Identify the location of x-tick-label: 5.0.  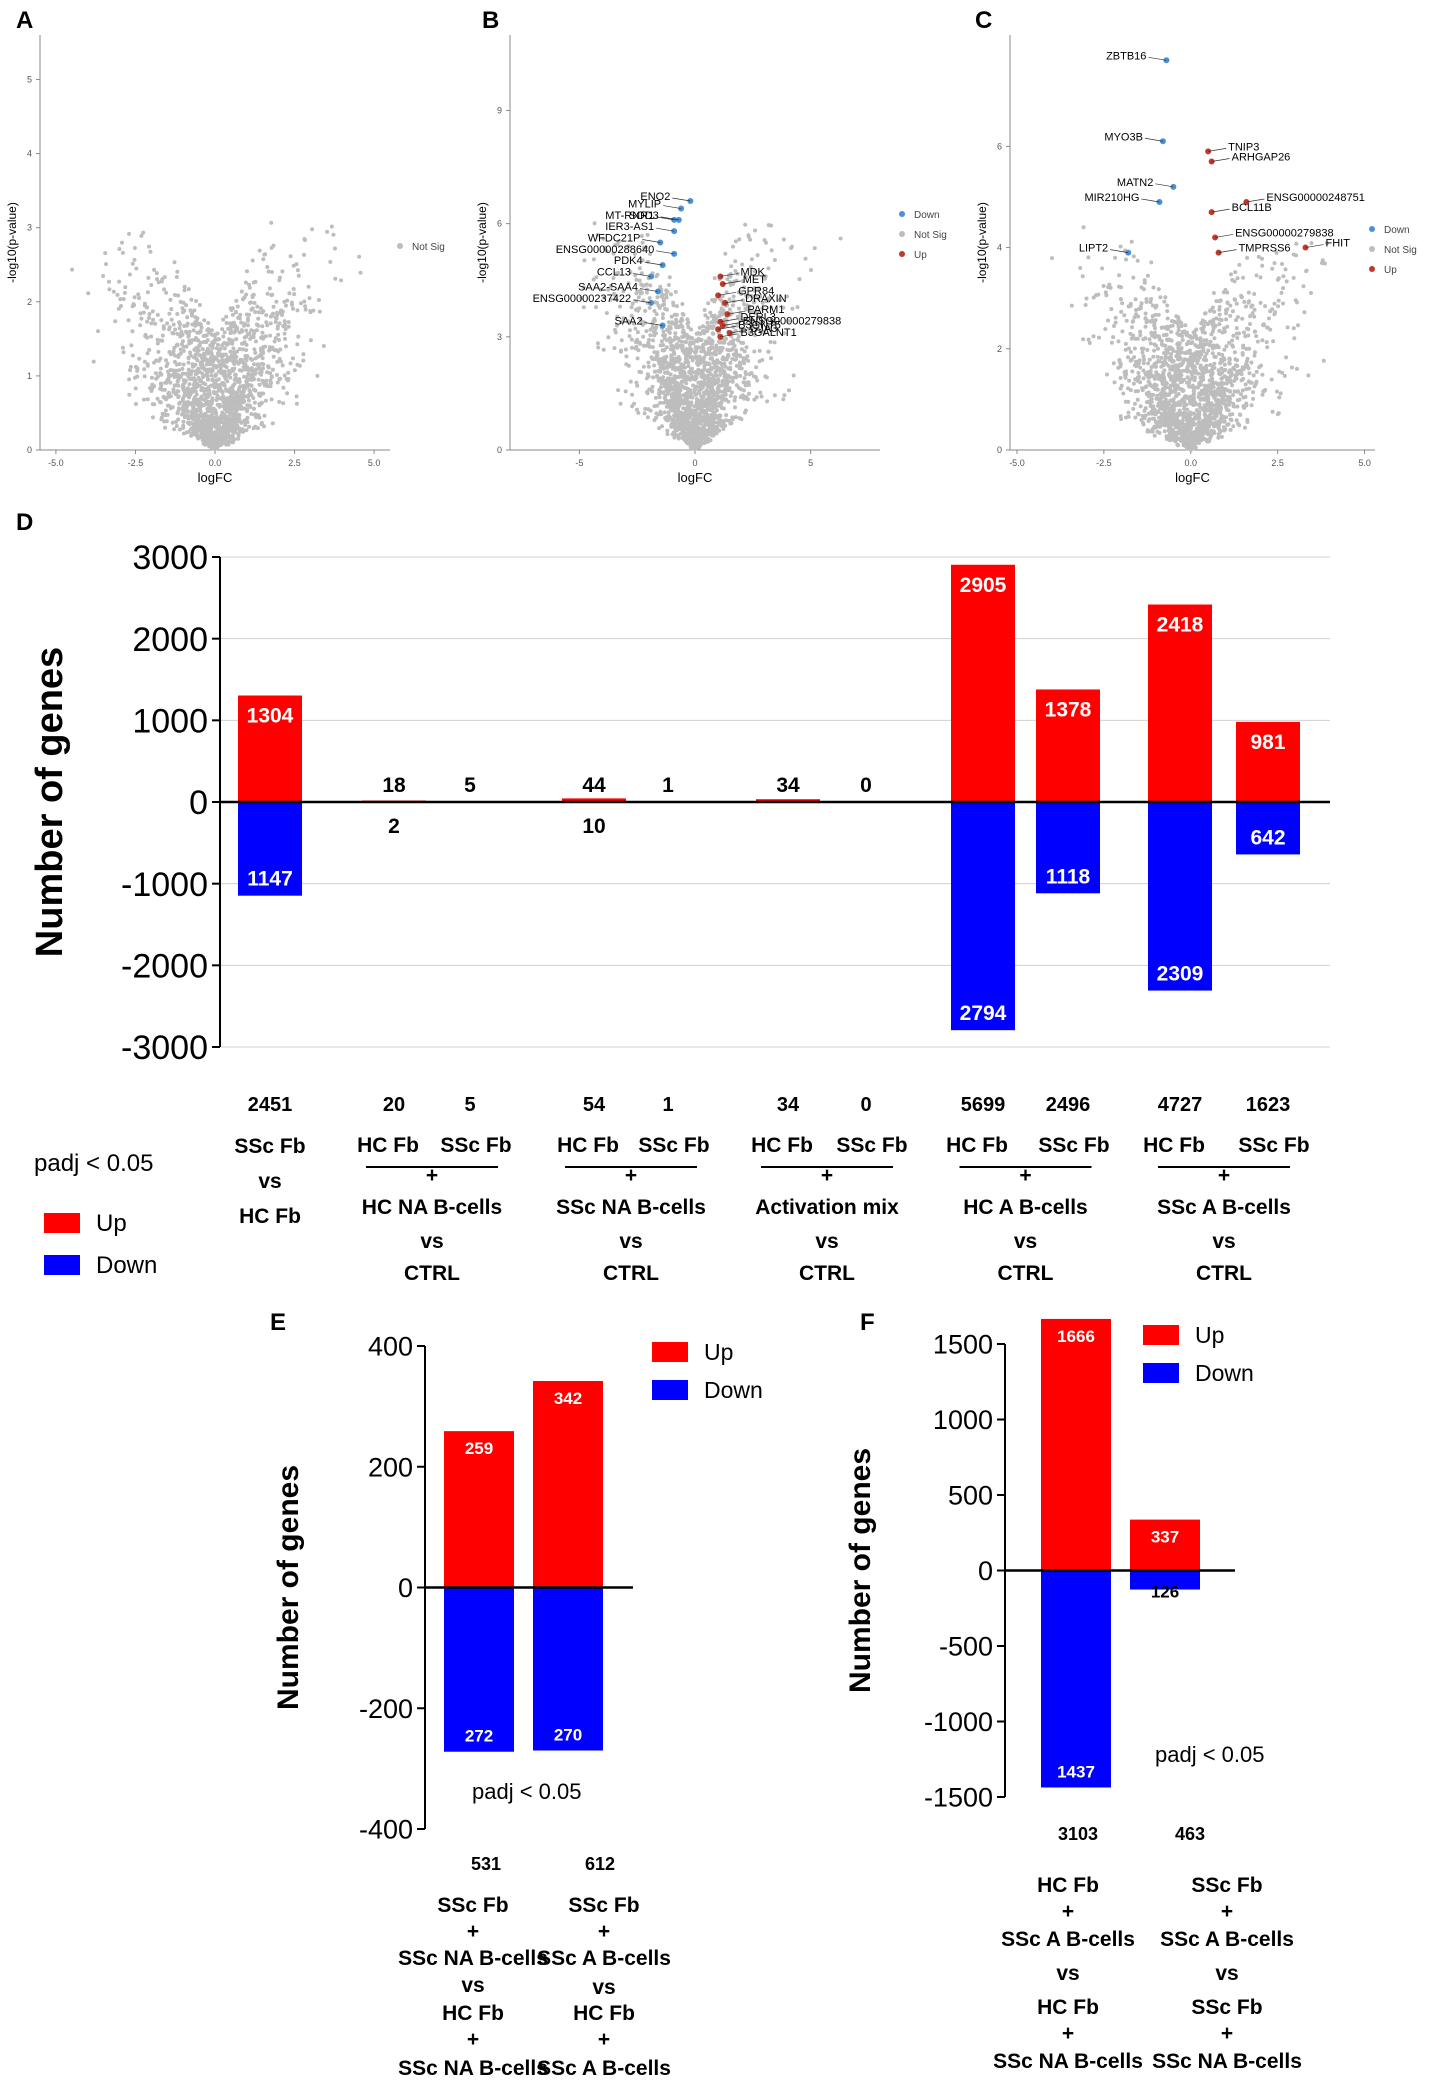
(1364, 463).